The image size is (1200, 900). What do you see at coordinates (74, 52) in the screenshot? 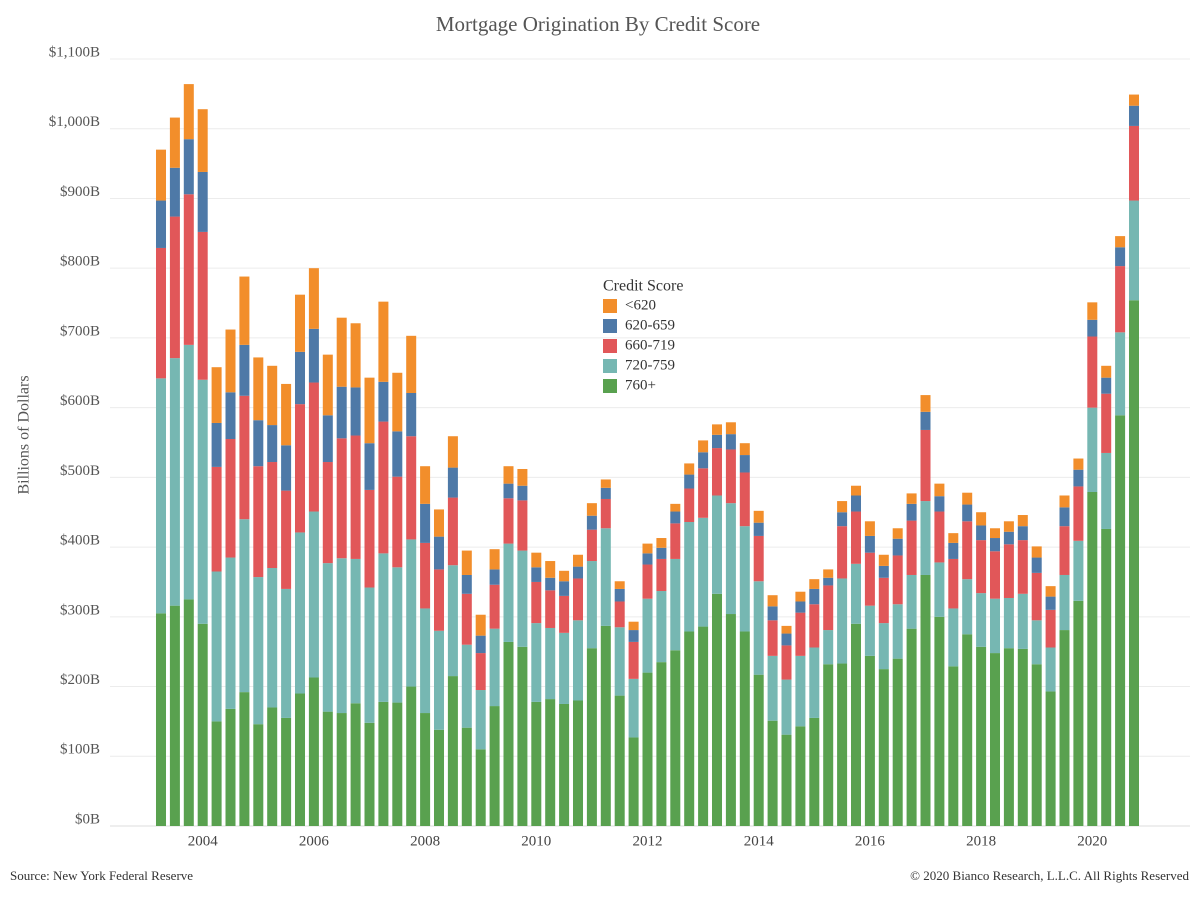
I see `y-tick-label: $1,100B` at bounding box center [74, 52].